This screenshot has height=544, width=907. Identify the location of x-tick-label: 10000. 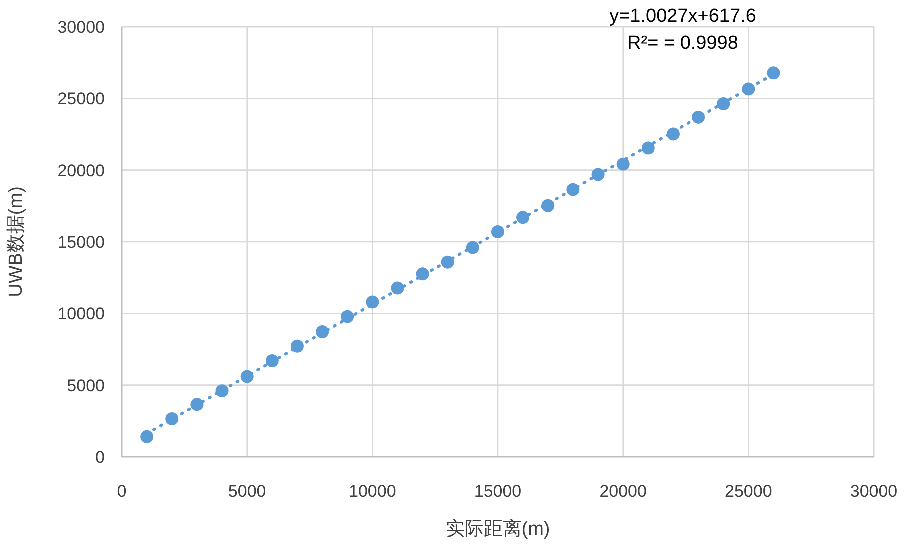
(372, 491).